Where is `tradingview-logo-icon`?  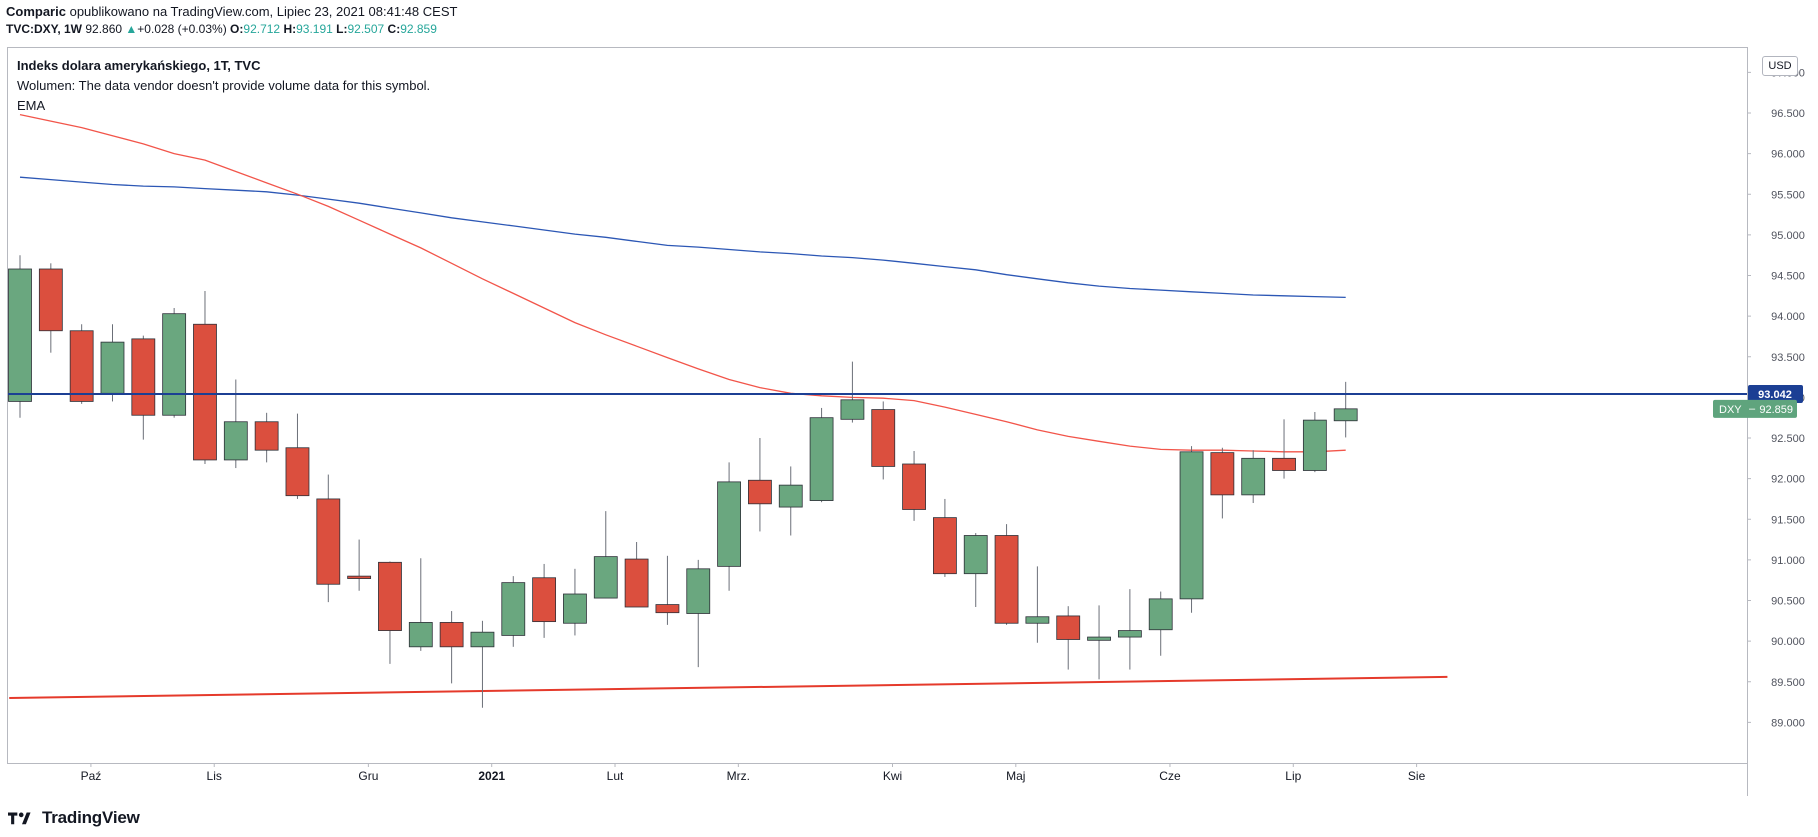
tradingview-logo-icon is located at coordinates (19, 818).